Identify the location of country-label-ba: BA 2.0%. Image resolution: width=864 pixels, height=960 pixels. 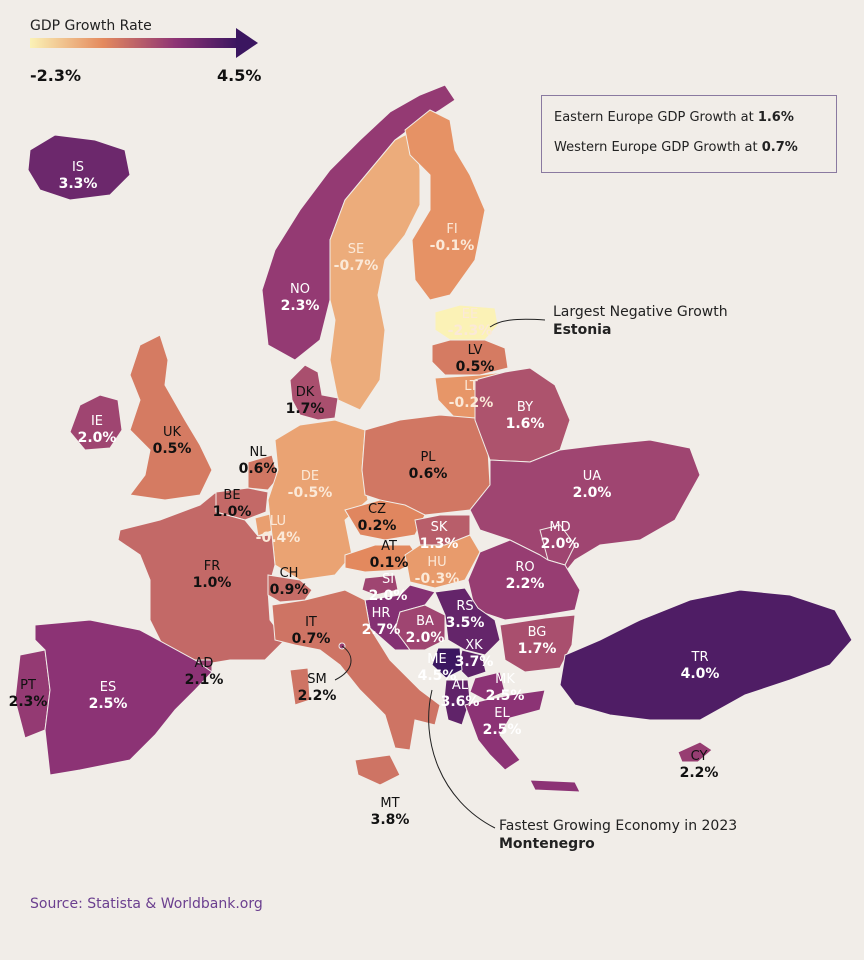
(425, 630).